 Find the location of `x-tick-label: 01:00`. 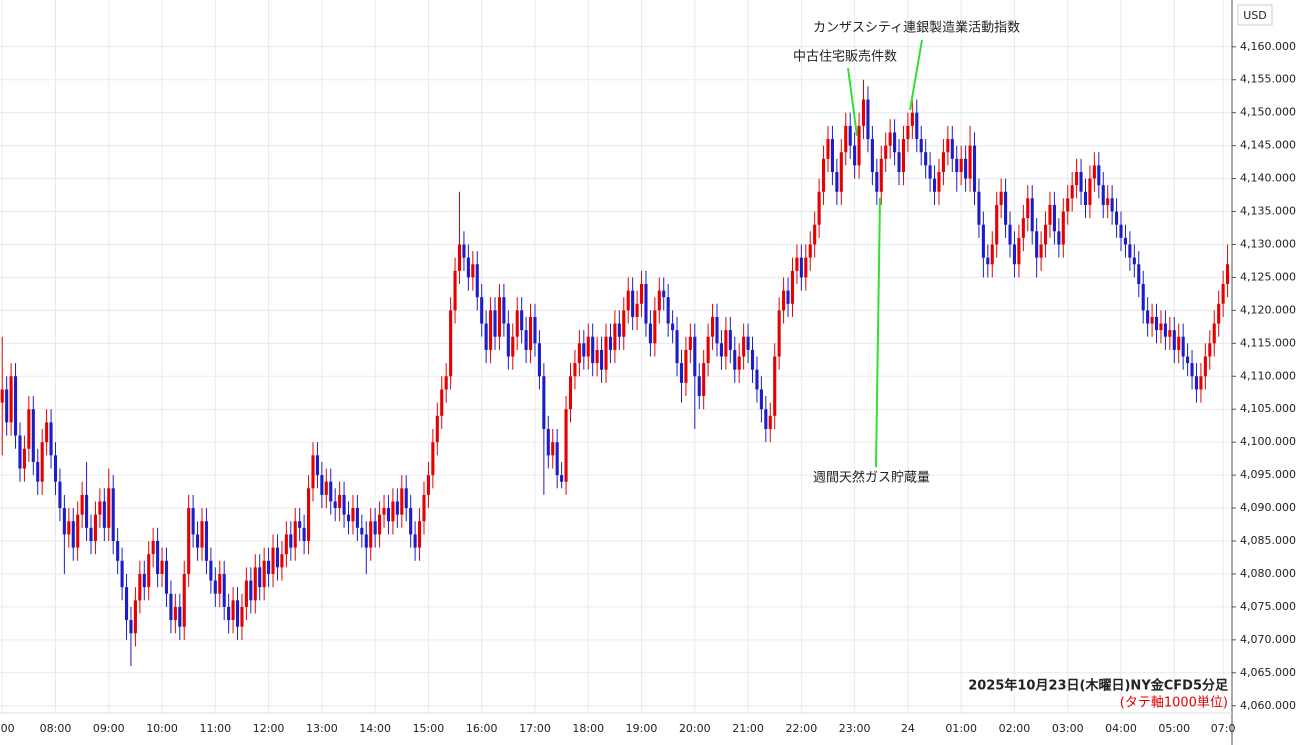

x-tick-label: 01:00 is located at coordinates (961, 728).